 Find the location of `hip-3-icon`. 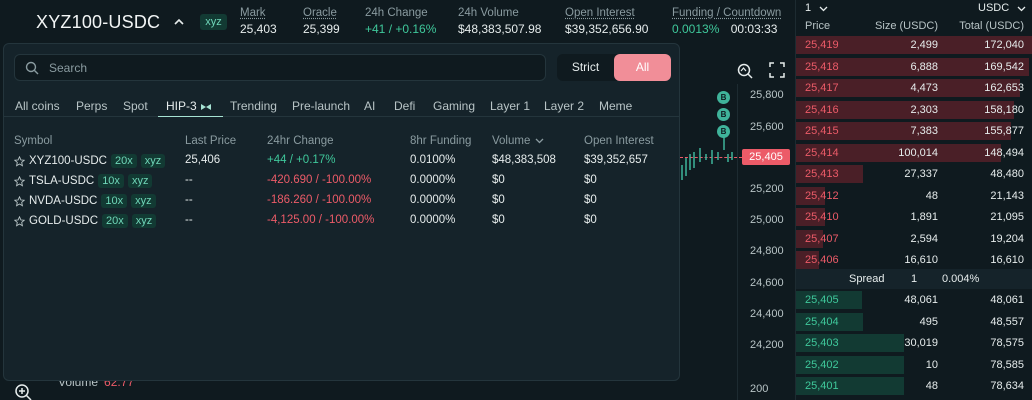

hip-3-icon is located at coordinates (205, 106).